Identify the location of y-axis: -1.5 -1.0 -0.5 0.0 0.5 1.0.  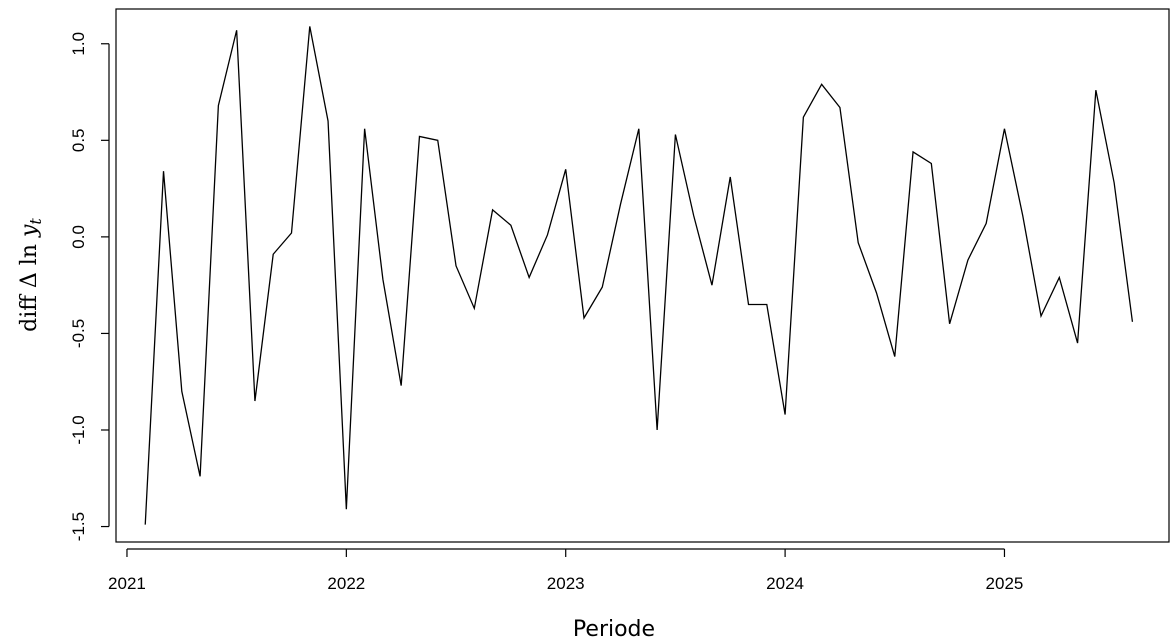
(89, 286).